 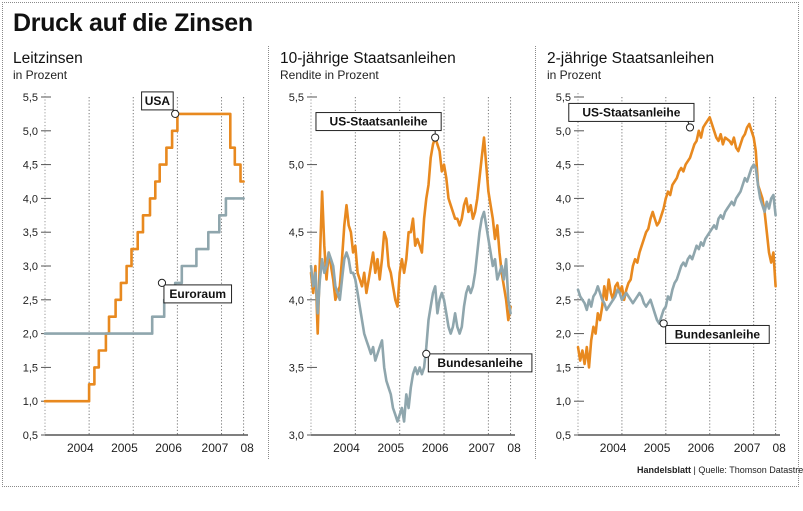 What do you see at coordinates (368, 58) in the screenshot?
I see `panel-2-title: 10-jährige Staatsanleihen` at bounding box center [368, 58].